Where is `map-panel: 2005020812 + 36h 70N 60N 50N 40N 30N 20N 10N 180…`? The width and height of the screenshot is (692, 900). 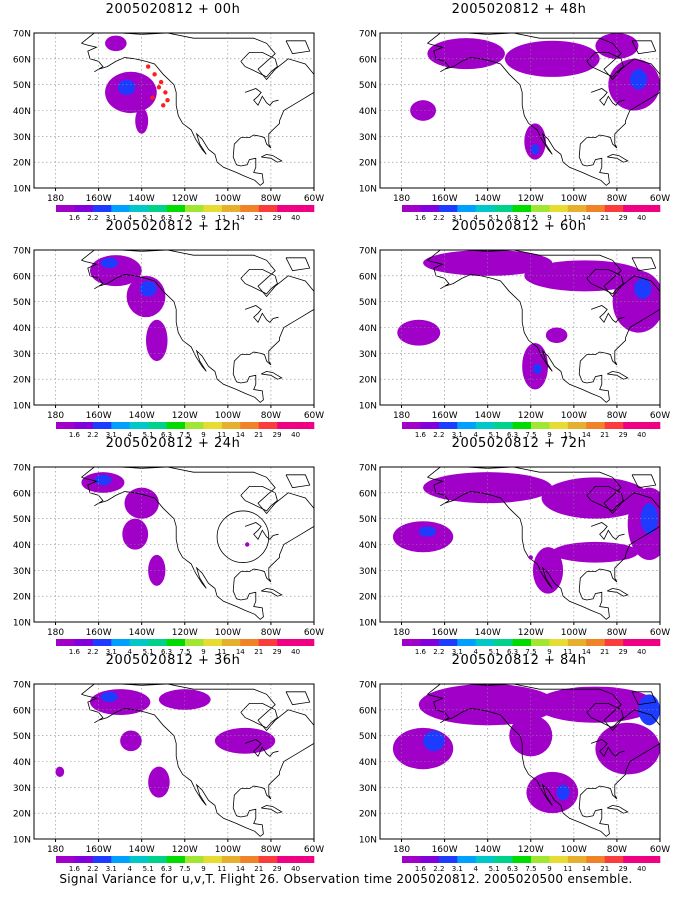
map-panel: 2005020812 + 36h 70N 60N 50N 40N 30N 20N 10N 180… is located at coordinates (173, 763).